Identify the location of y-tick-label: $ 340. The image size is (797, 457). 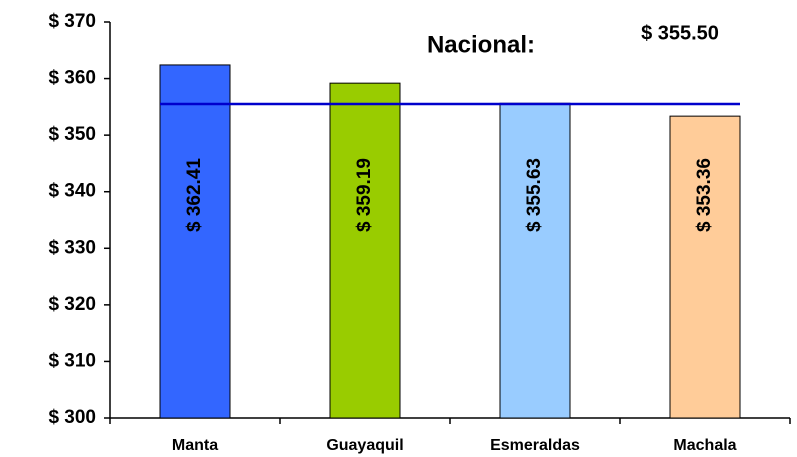
(72, 191).